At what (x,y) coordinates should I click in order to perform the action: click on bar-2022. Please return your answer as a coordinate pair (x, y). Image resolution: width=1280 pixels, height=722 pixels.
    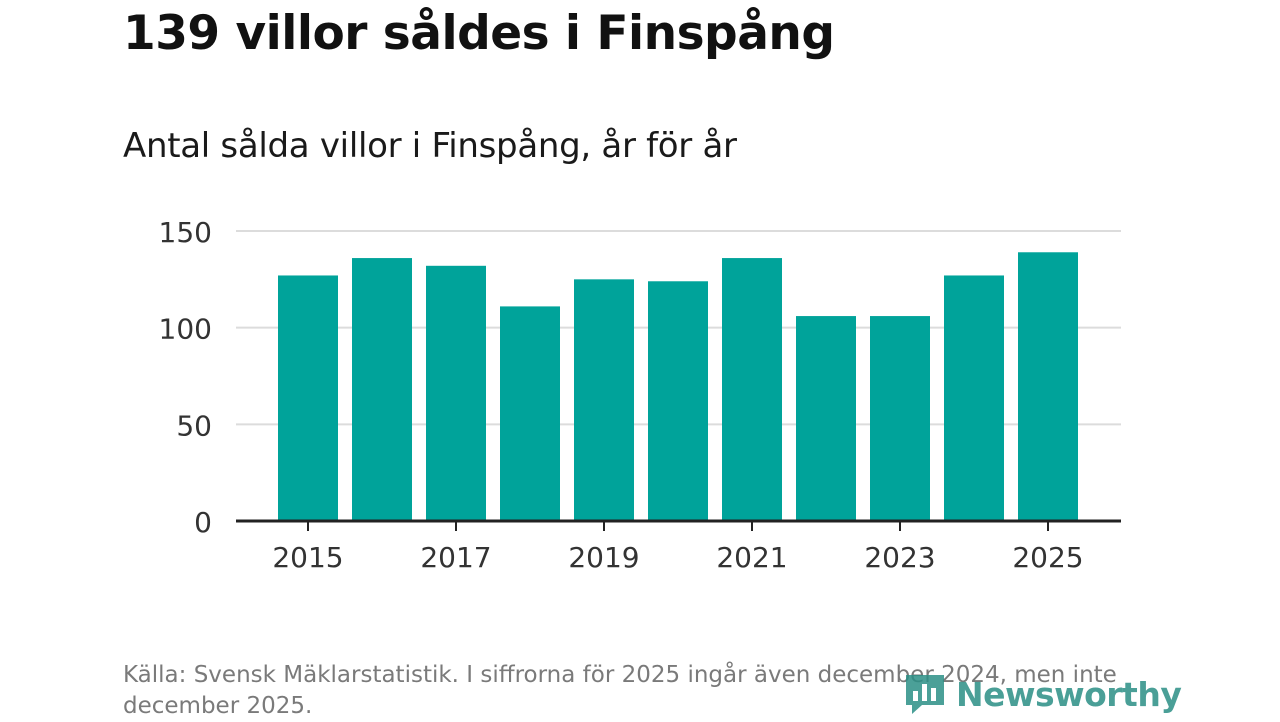
    Looking at the image, I should click on (826, 418).